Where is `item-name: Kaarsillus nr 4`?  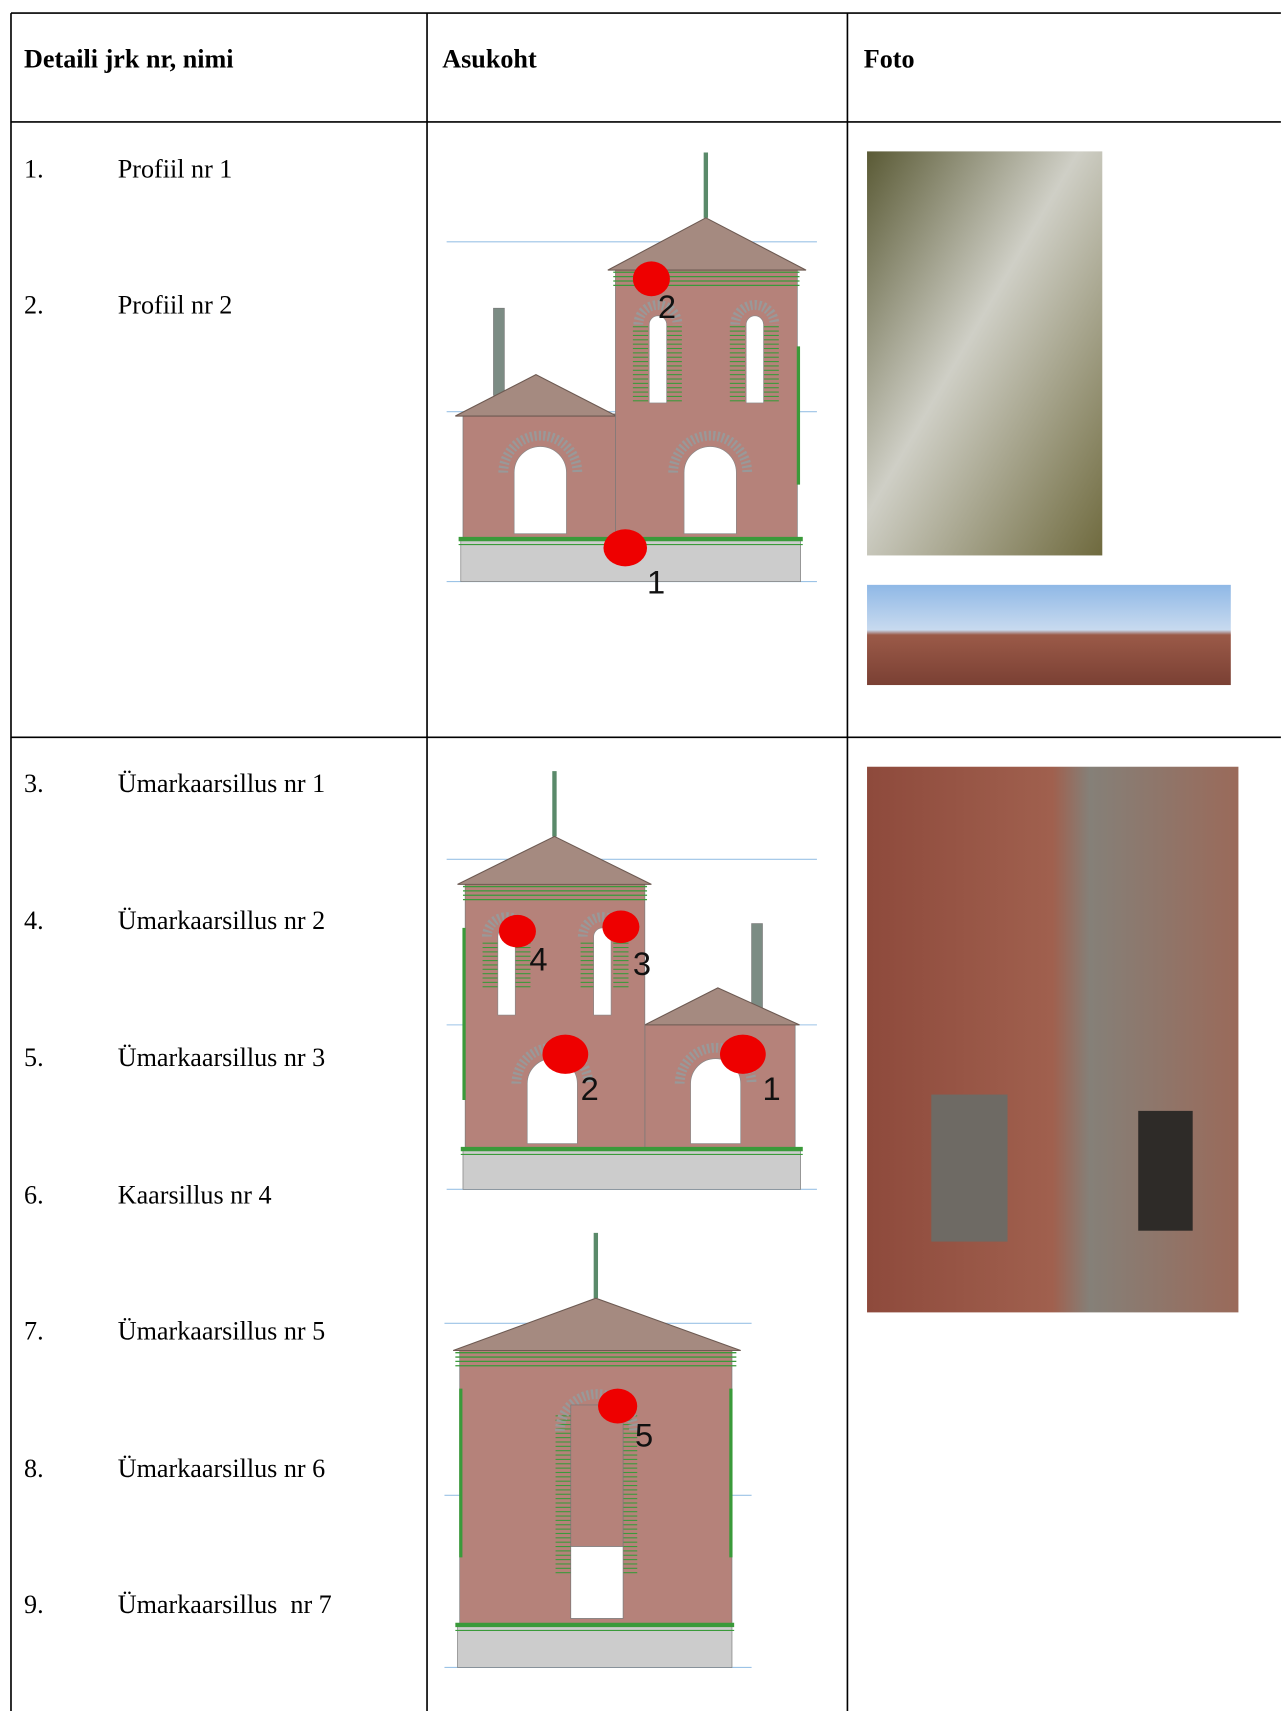
item-name: Kaarsillus nr 4 is located at coordinates (195, 1194).